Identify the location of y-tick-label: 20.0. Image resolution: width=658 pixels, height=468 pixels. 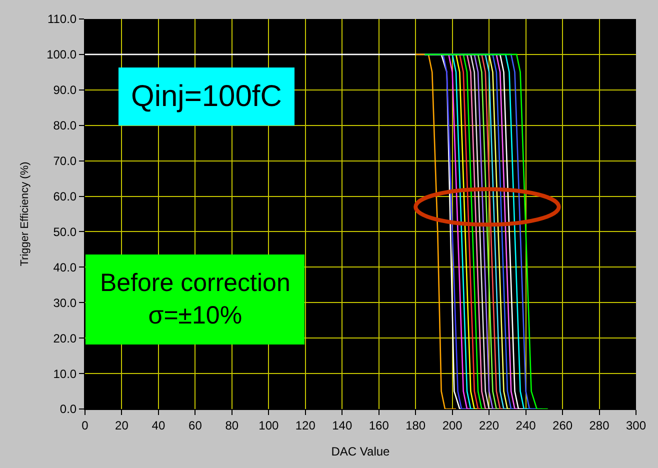
(65, 338).